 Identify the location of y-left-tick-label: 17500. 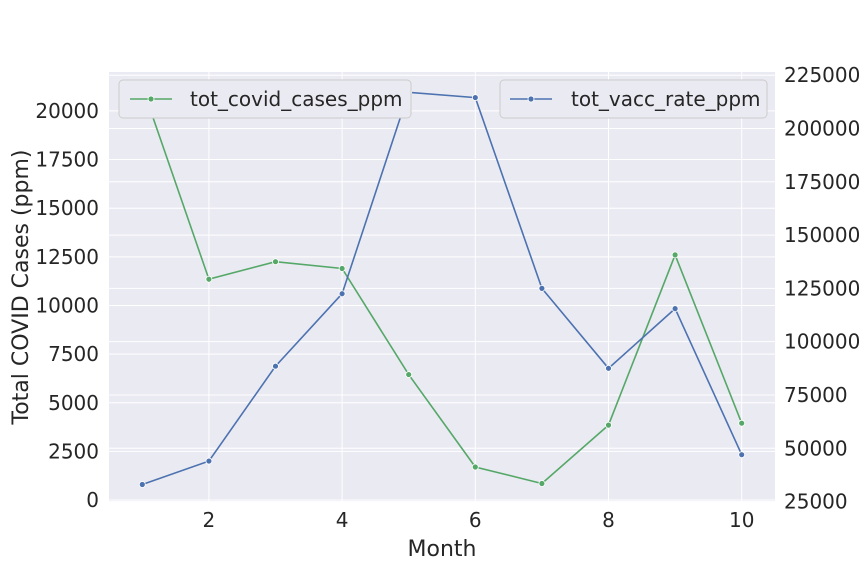
(67, 160).